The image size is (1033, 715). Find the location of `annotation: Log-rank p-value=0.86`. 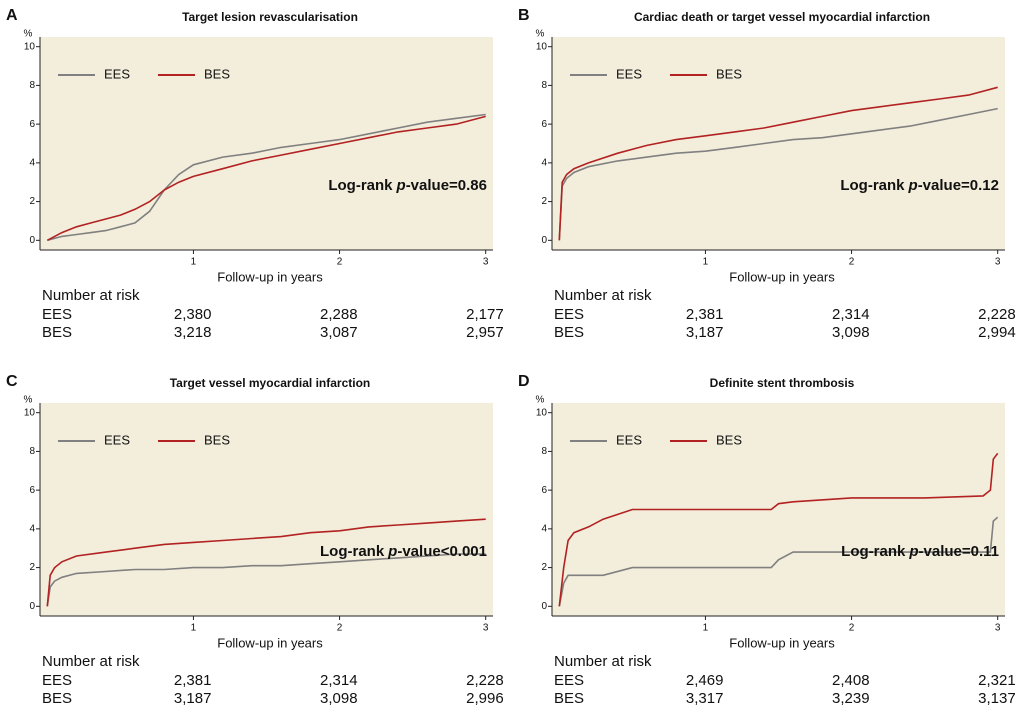

annotation: Log-rank p-value=0.86 is located at coordinates (407, 185).